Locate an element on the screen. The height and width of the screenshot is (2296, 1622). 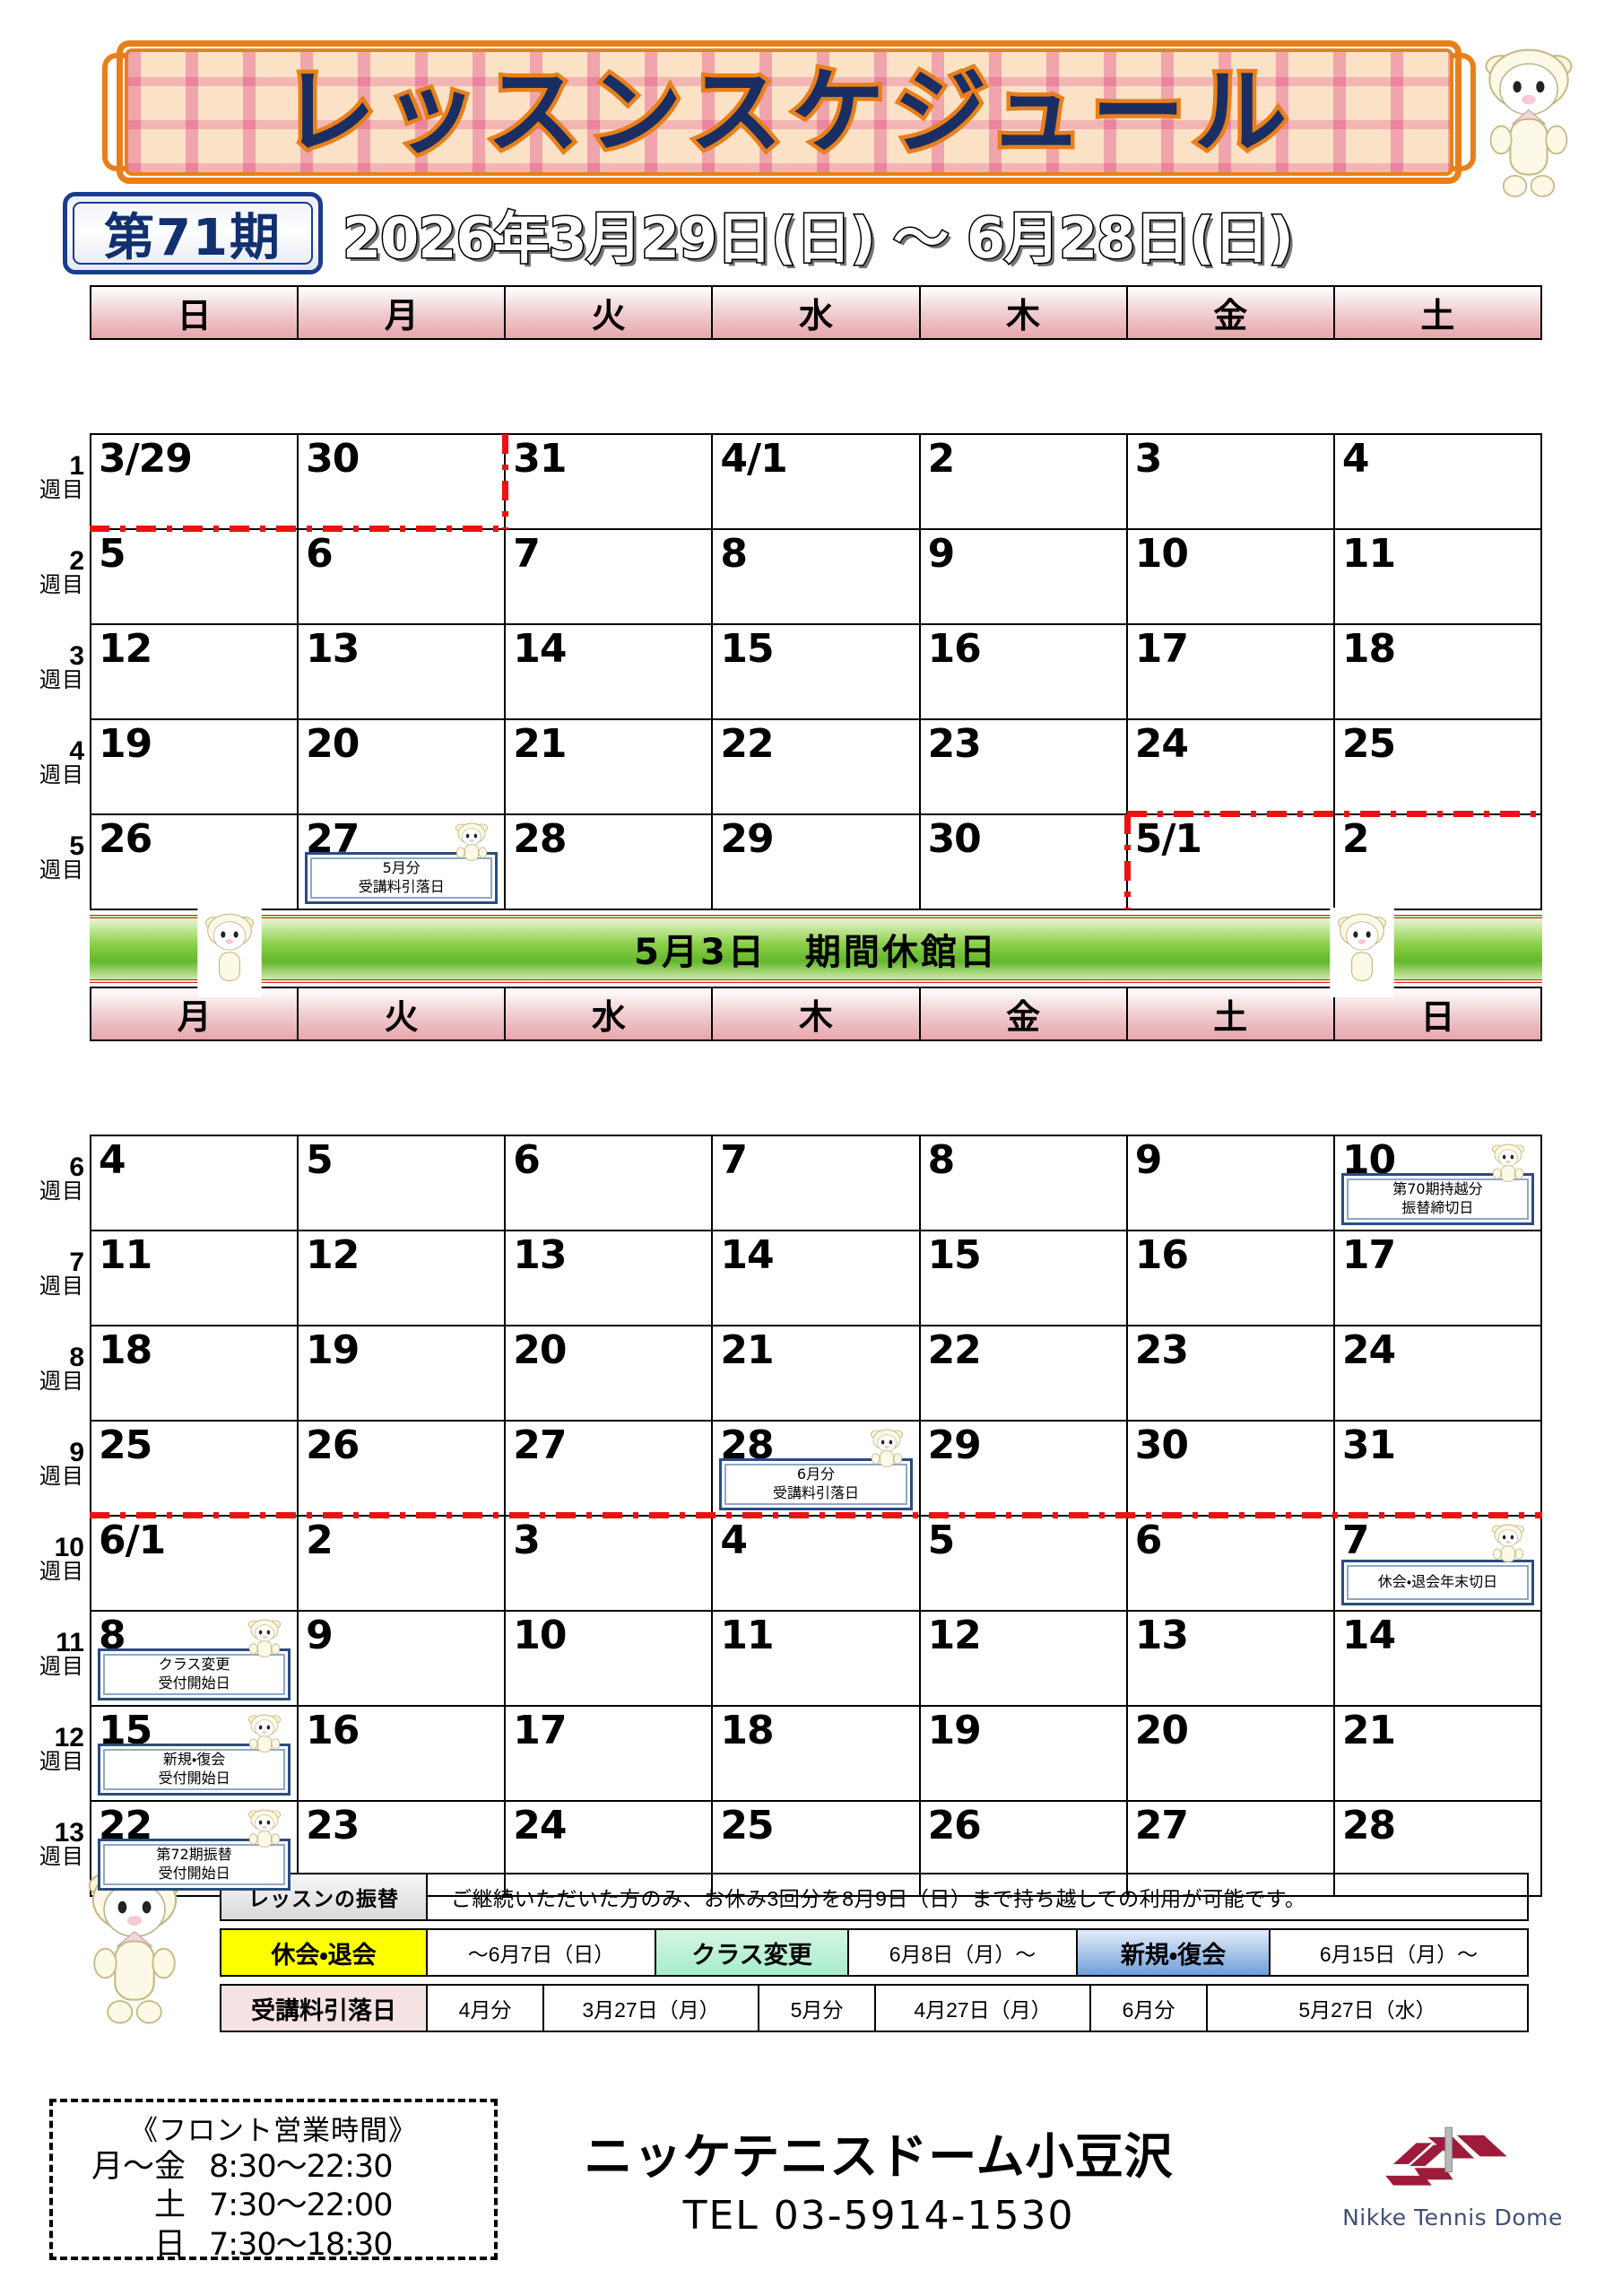
calendar-day-cell: 7 休会・退会年末切日 is located at coordinates (1437, 1563).